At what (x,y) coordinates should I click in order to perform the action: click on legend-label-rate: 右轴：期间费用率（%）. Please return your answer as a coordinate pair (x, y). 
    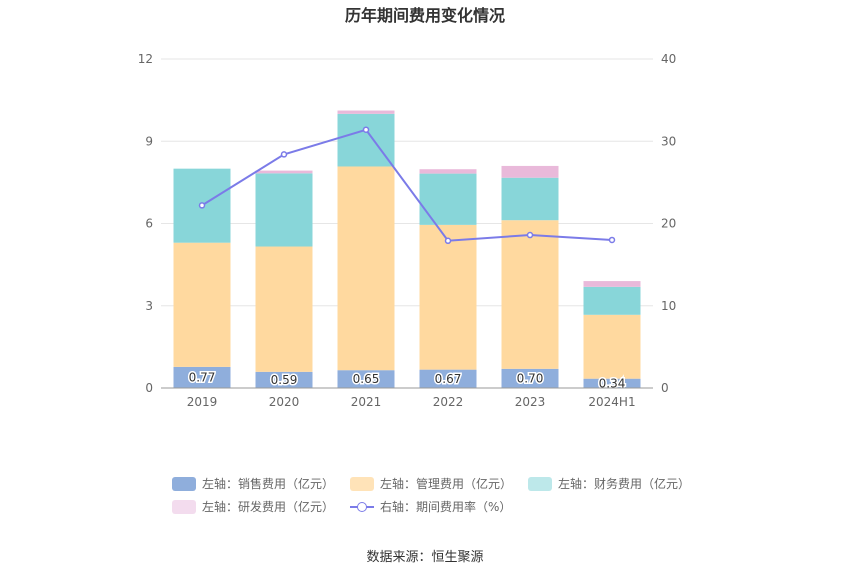
    Looking at the image, I should click on (446, 507).